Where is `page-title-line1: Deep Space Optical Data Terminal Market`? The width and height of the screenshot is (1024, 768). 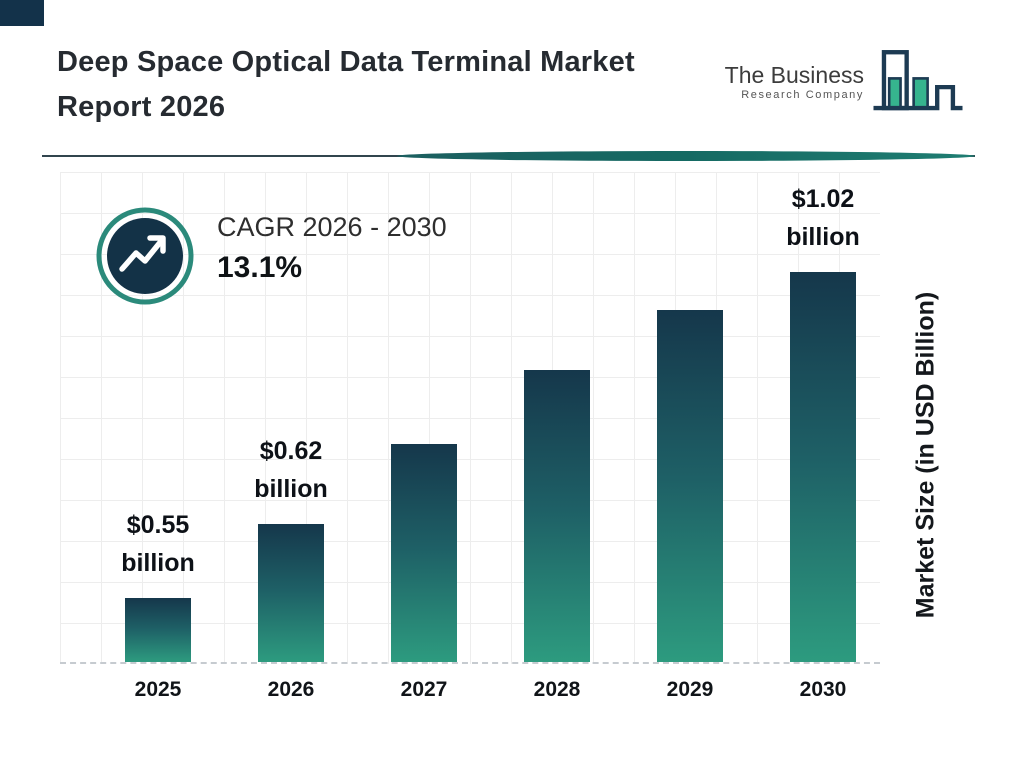
page-title-line1: Deep Space Optical Data Terminal Market is located at coordinates (346, 62).